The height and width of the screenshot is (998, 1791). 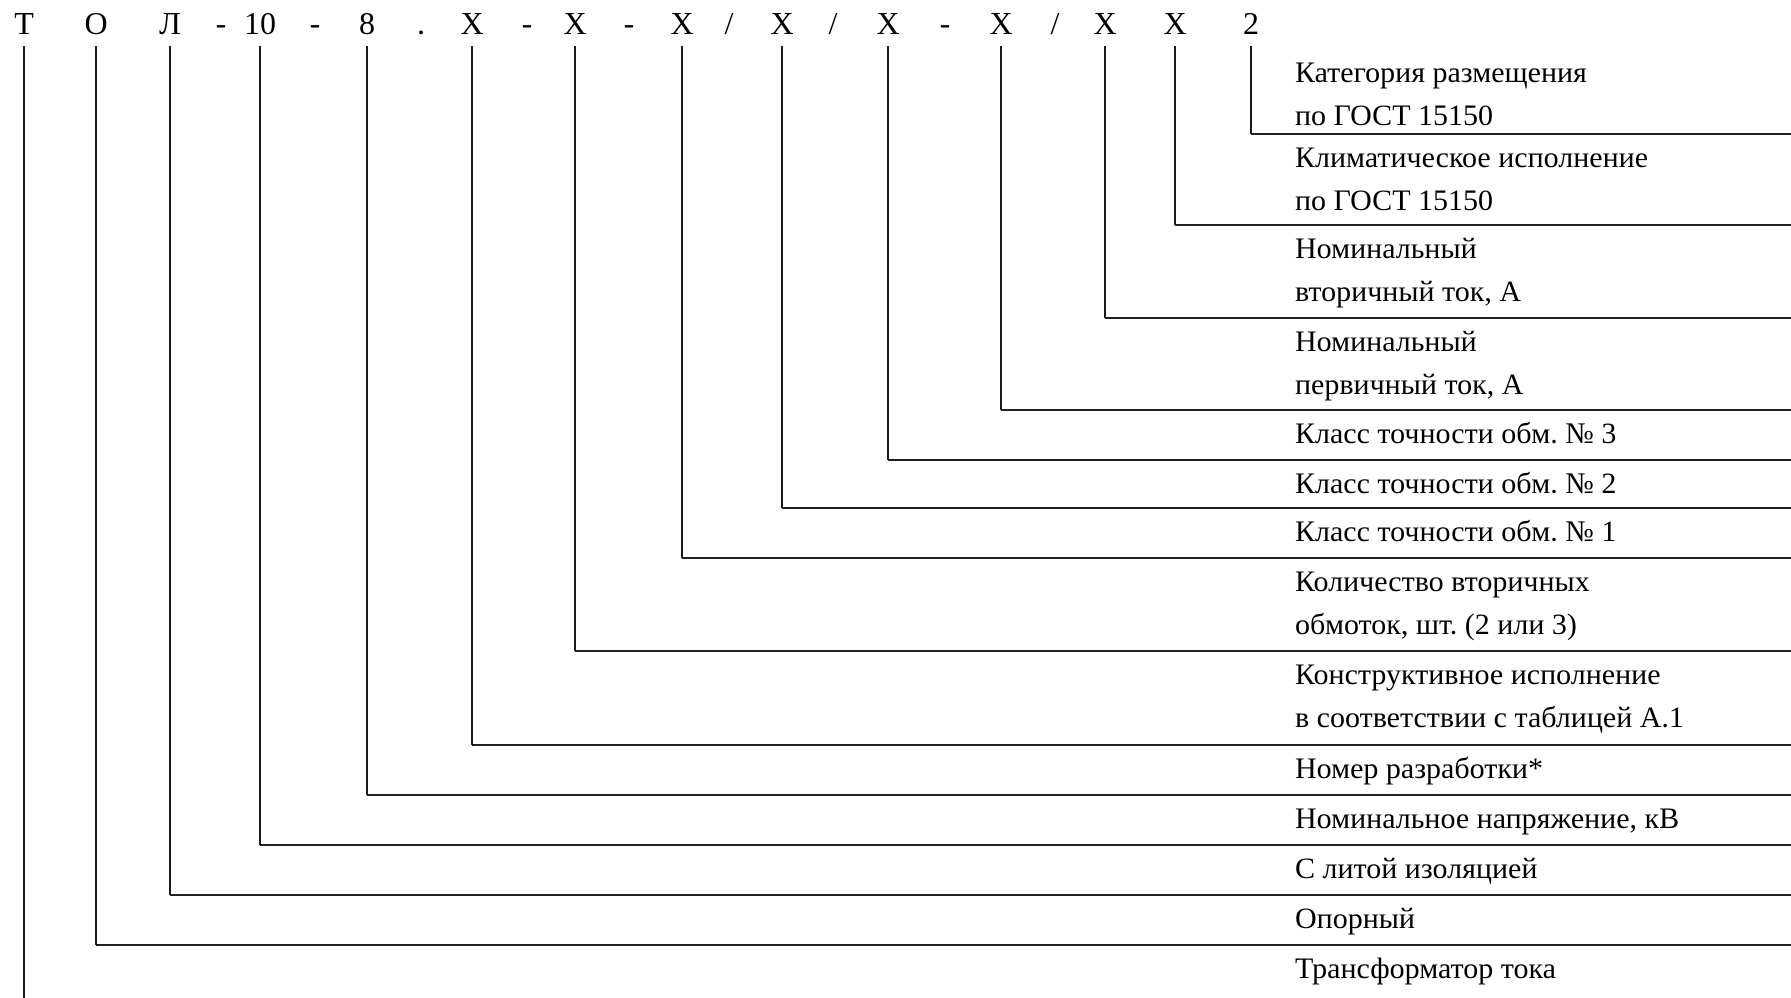 I want to click on description-1-line-0: Климатическое исполнение, so click(x=1471, y=157).